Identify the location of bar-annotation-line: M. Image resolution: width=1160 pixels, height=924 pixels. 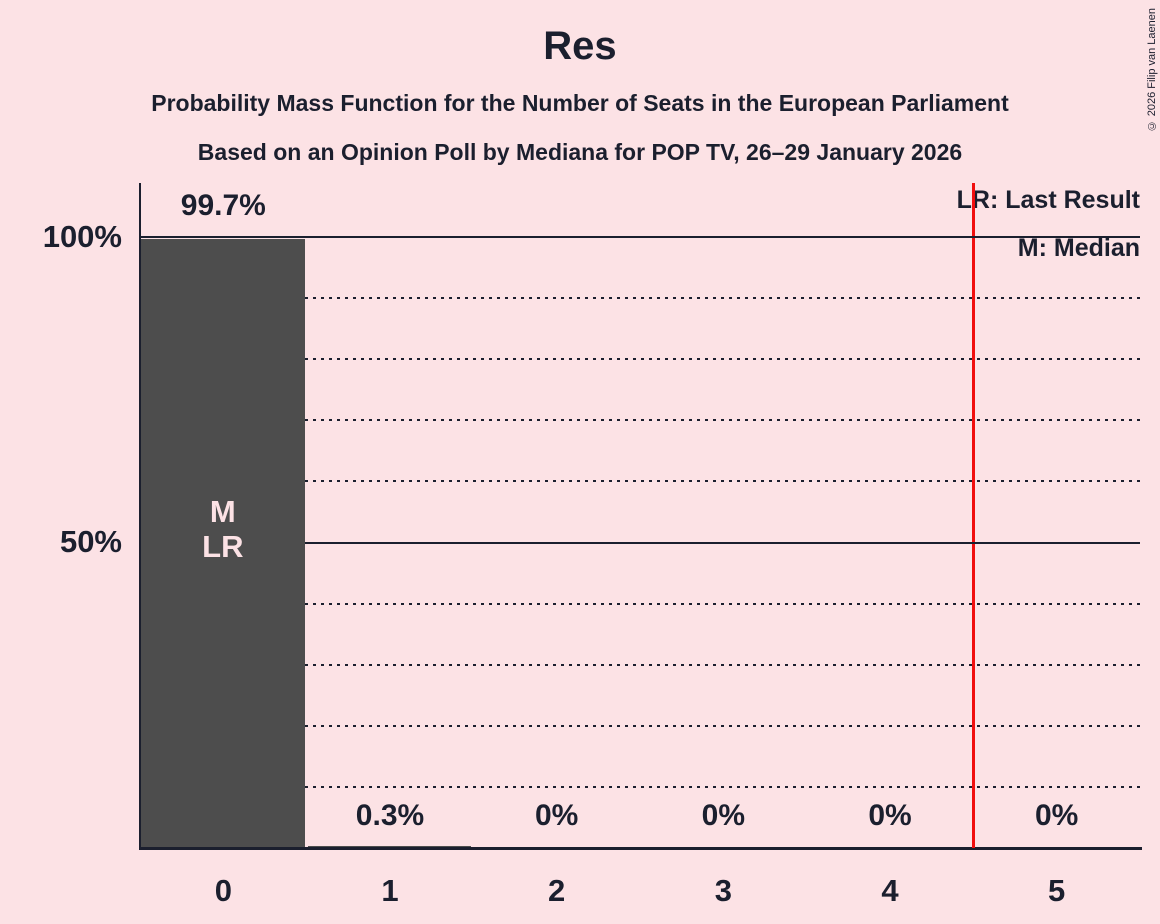
(222, 512).